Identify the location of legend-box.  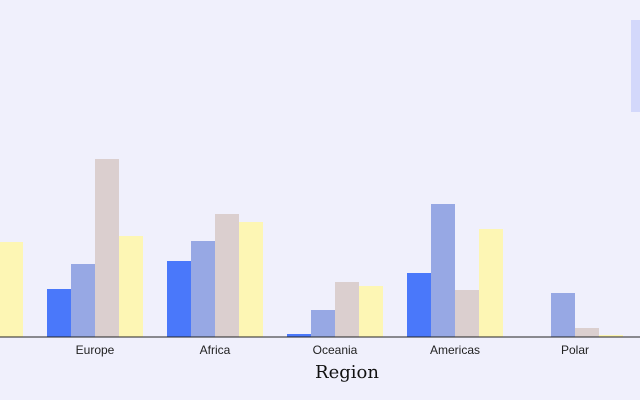
(635, 66).